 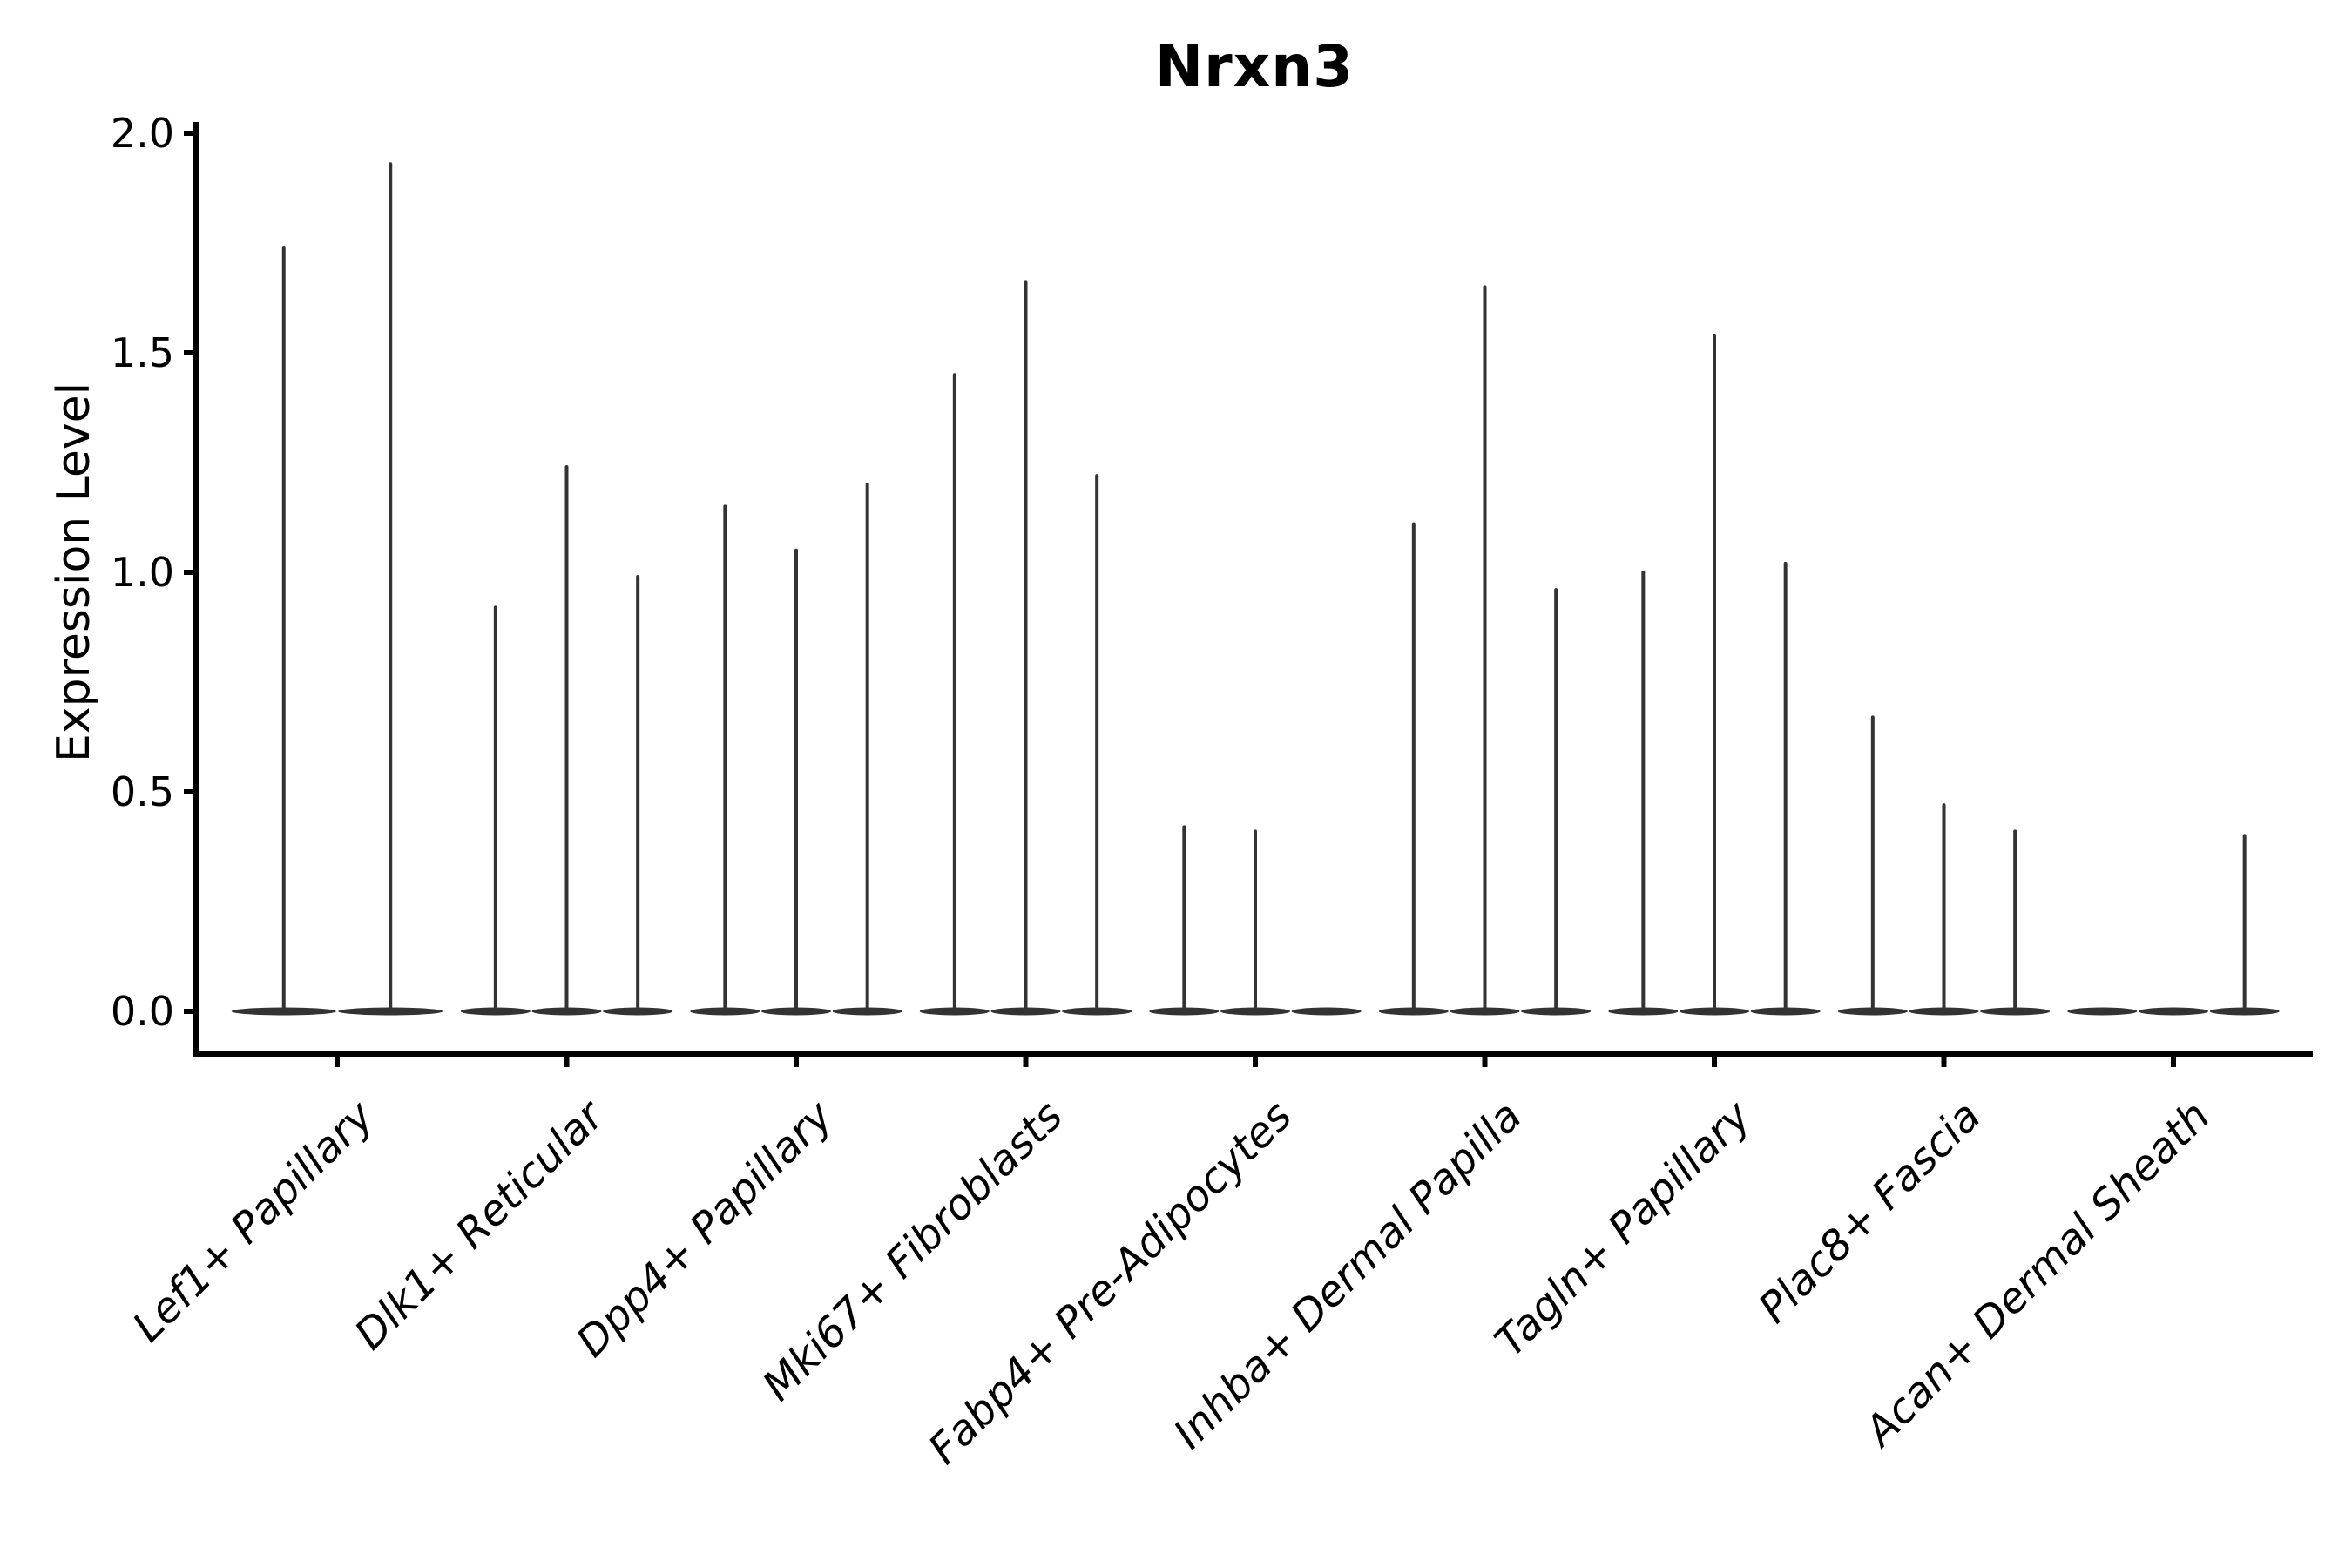 I want to click on y-tick-label: 2.0, so click(x=142, y=134).